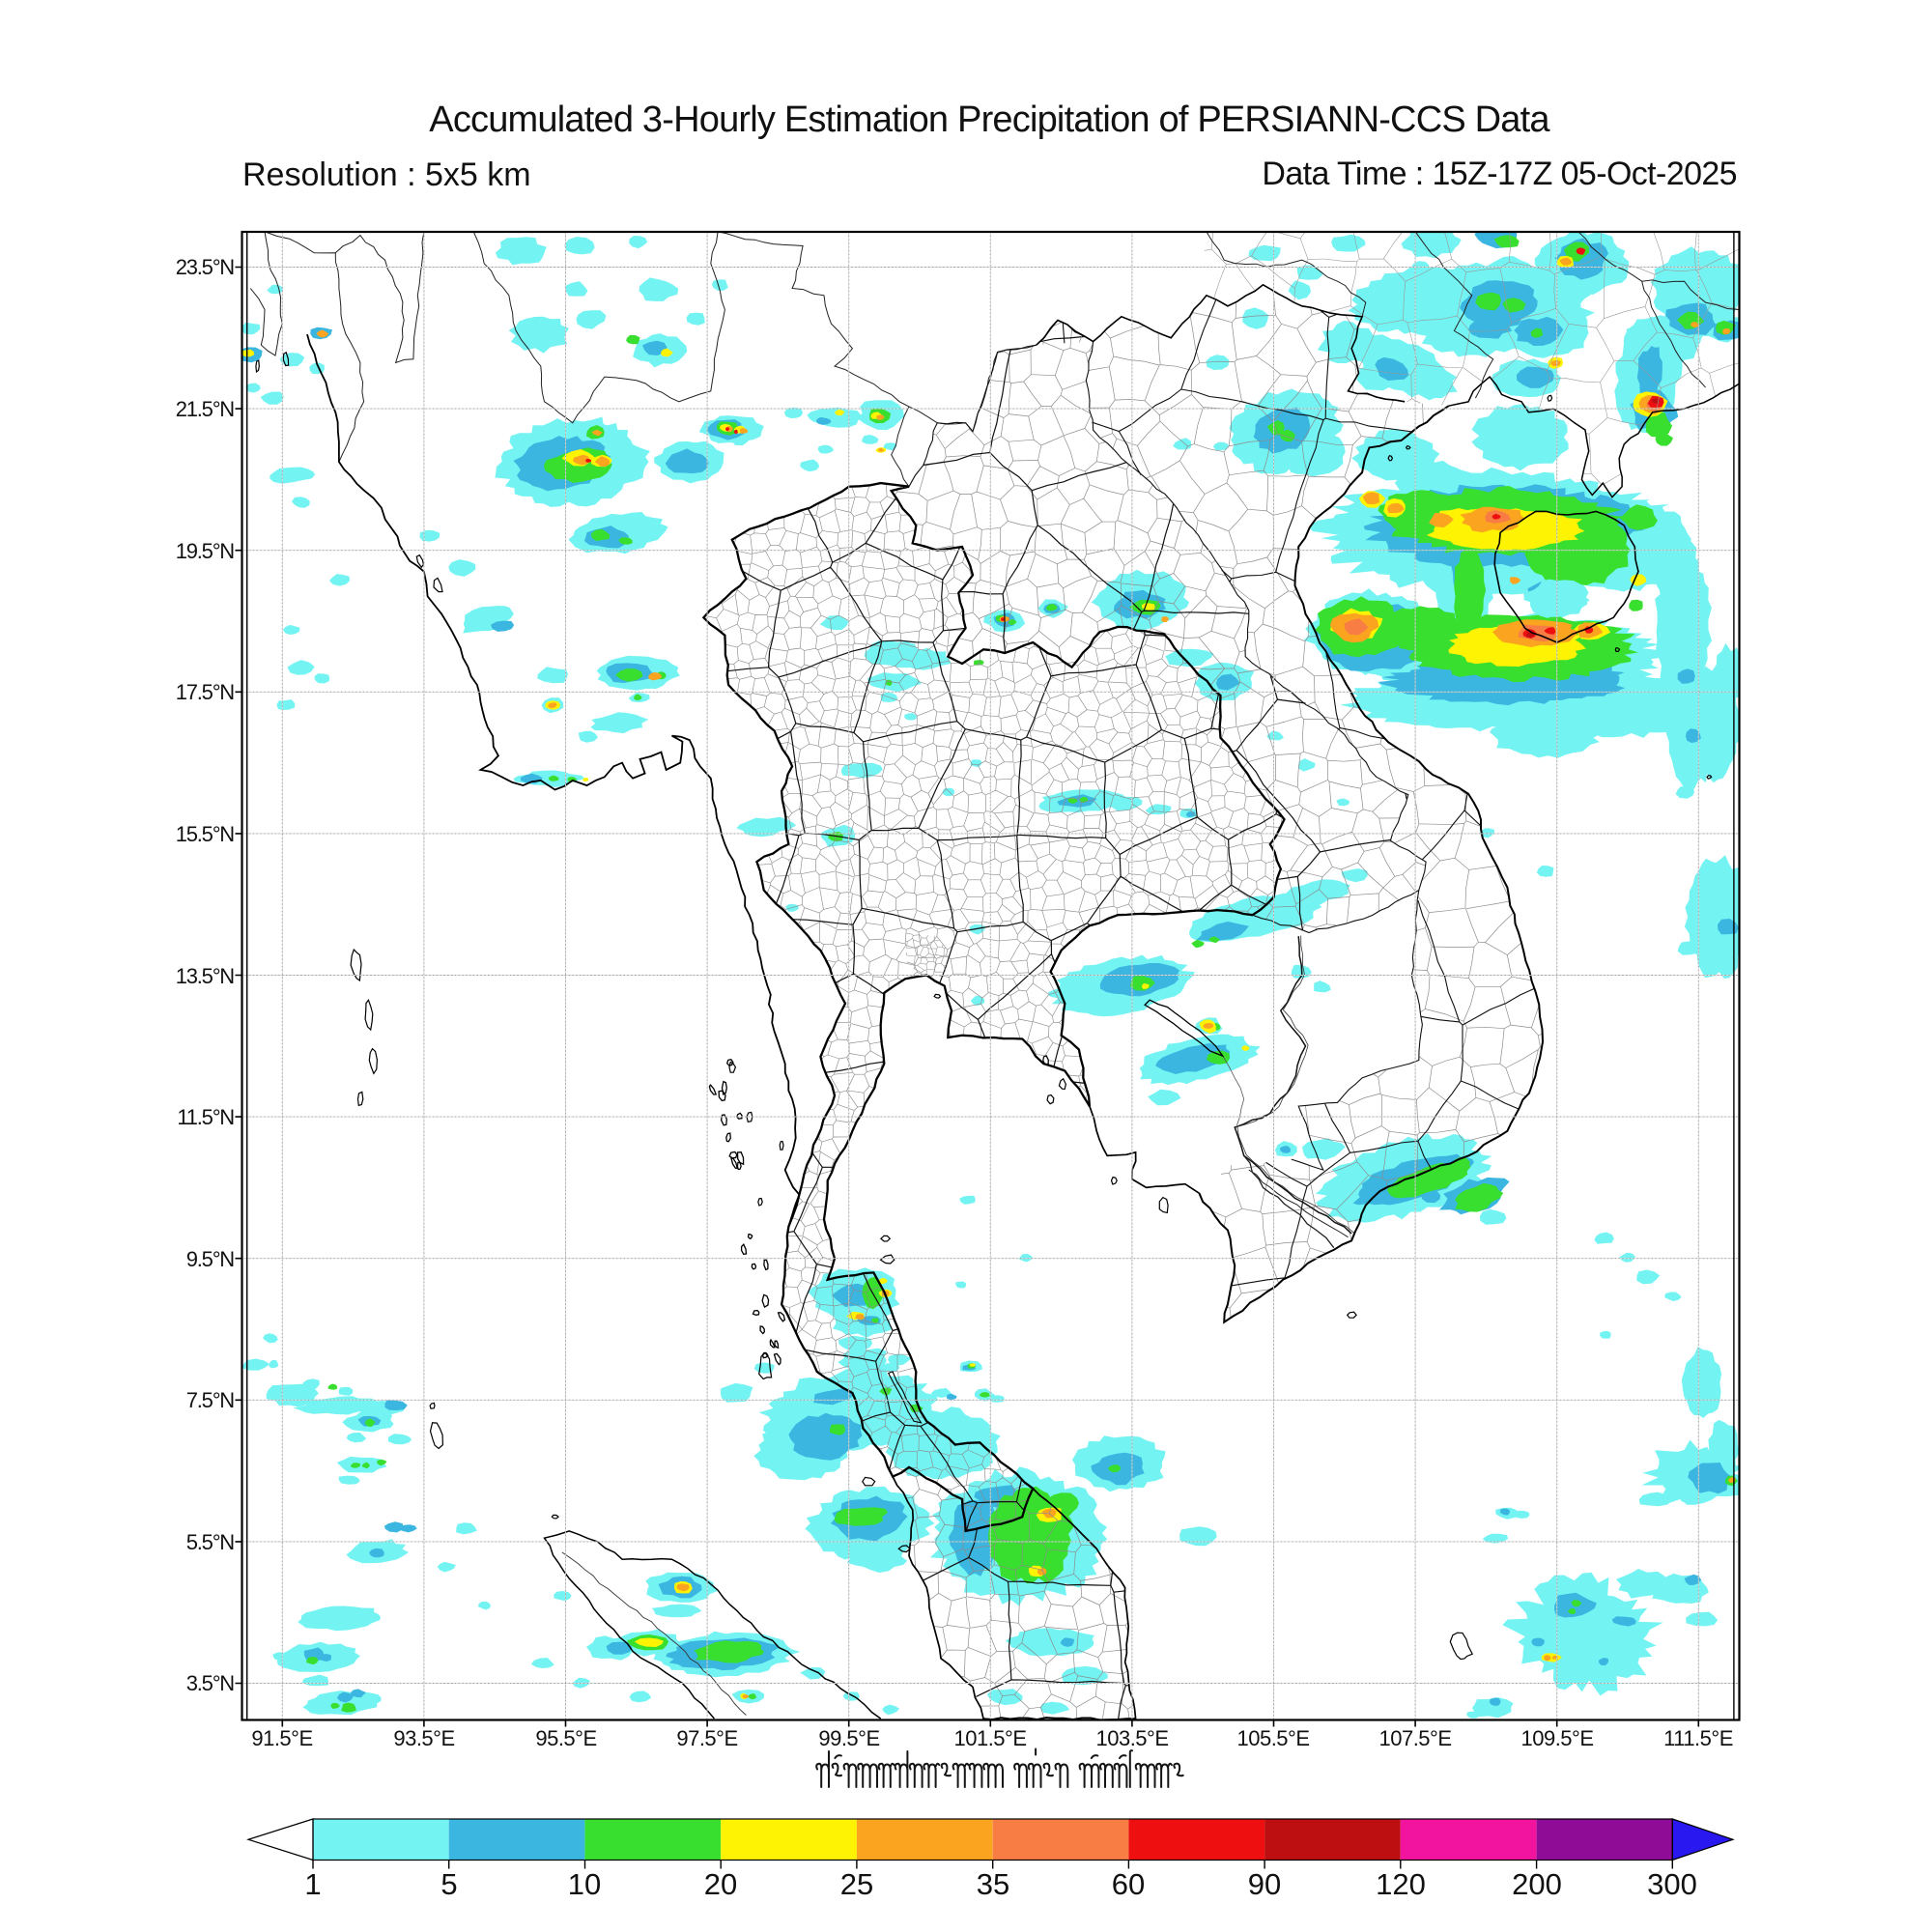 This screenshot has width=1932, height=1932. What do you see at coordinates (205, 551) in the screenshot?
I see `svg-text: 19.5°N` at bounding box center [205, 551].